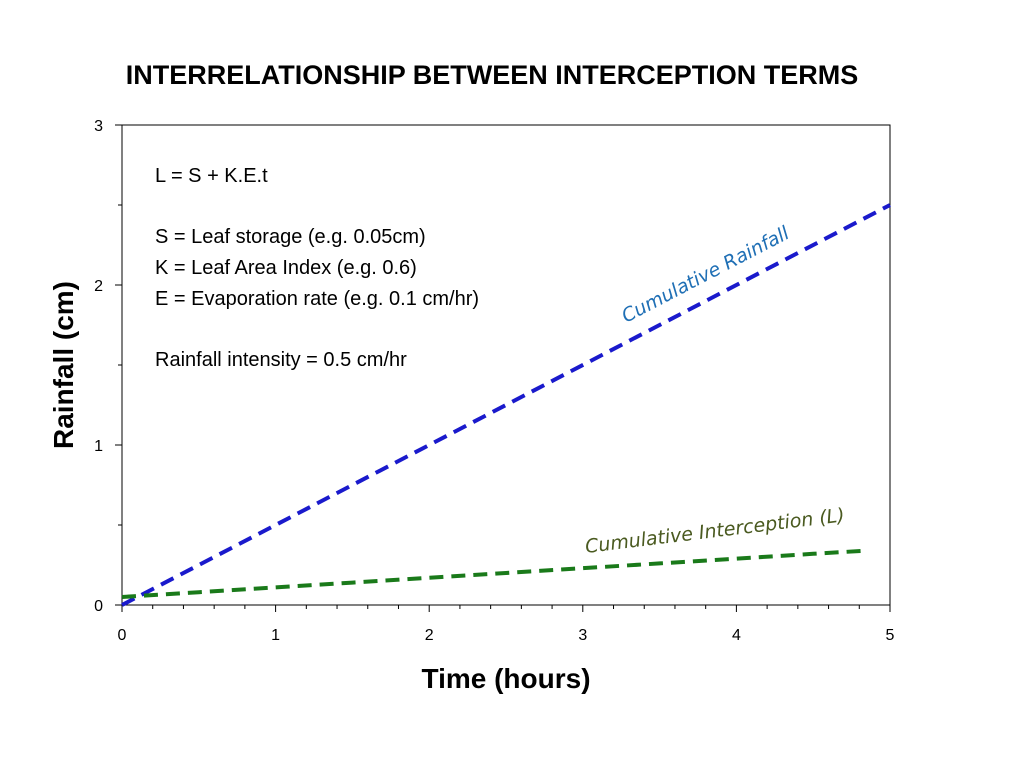  What do you see at coordinates (429, 635) in the screenshot?
I see `x-tick-label-2: 2` at bounding box center [429, 635].